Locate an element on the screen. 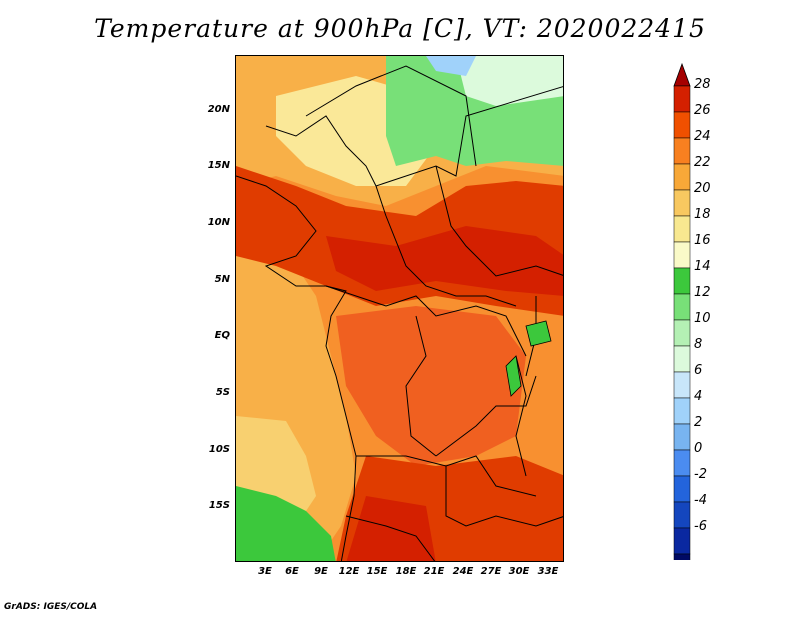 The height and width of the screenshot is (618, 800). colorbar-label: 2 is located at coordinates (698, 422).